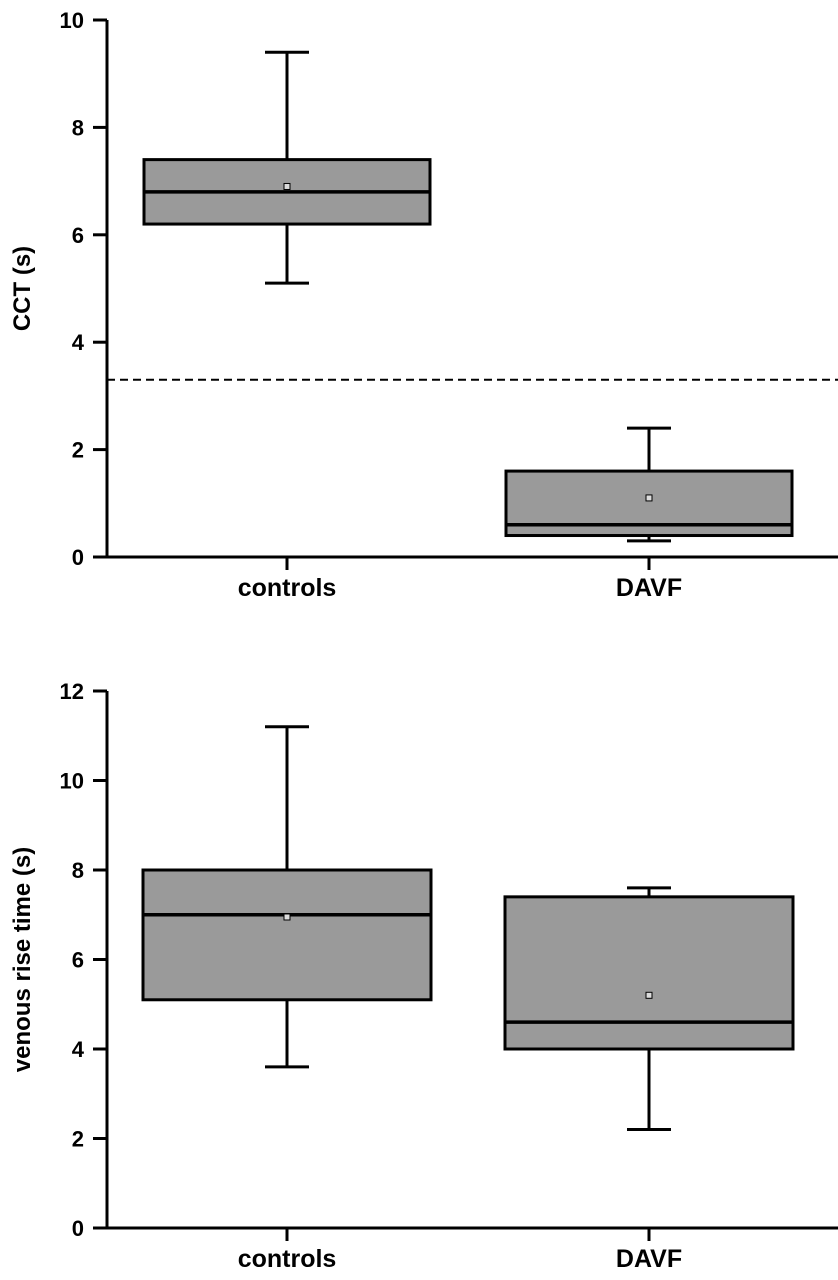 Image resolution: width=838 pixels, height=1280 pixels. Describe the element at coordinates (22, 288) in the screenshot. I see `y-axis-title: CCT (s)` at that location.